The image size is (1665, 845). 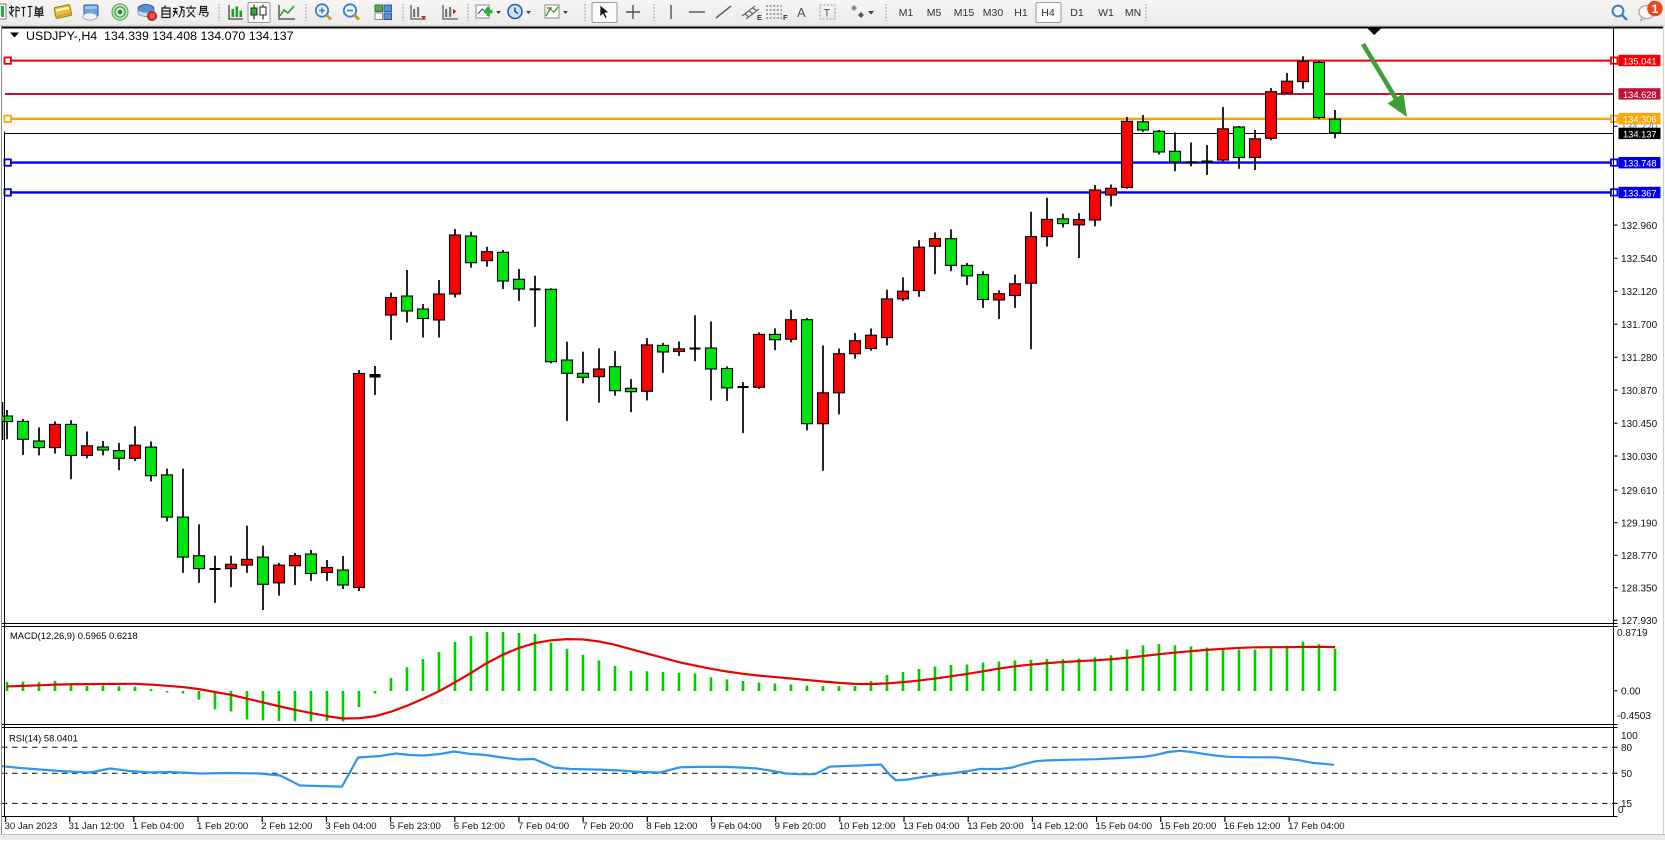 I want to click on svg-text: 0, so click(x=1621, y=810).